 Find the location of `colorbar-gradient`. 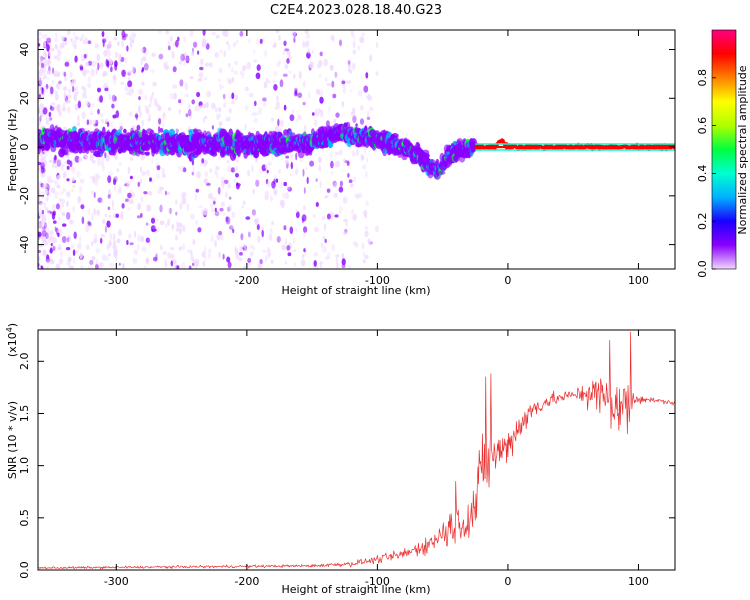

colorbar-gradient is located at coordinates (724, 149).